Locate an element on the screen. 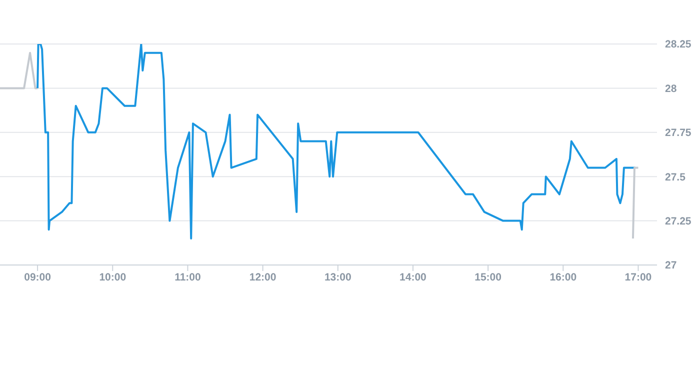 The image size is (693, 365). x-tick-label: 09:00 is located at coordinates (38, 277).